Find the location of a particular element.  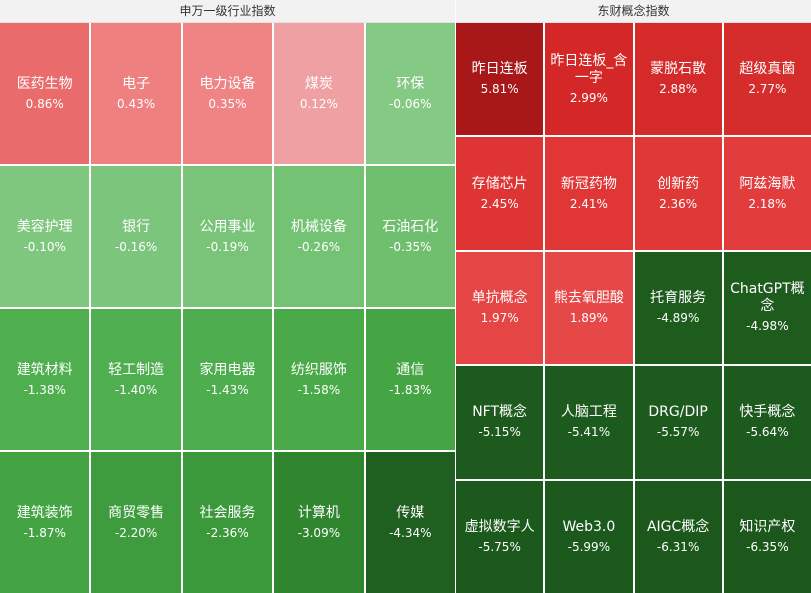

treemap-tile: 公用事业 -0.19% is located at coordinates (227, 236).